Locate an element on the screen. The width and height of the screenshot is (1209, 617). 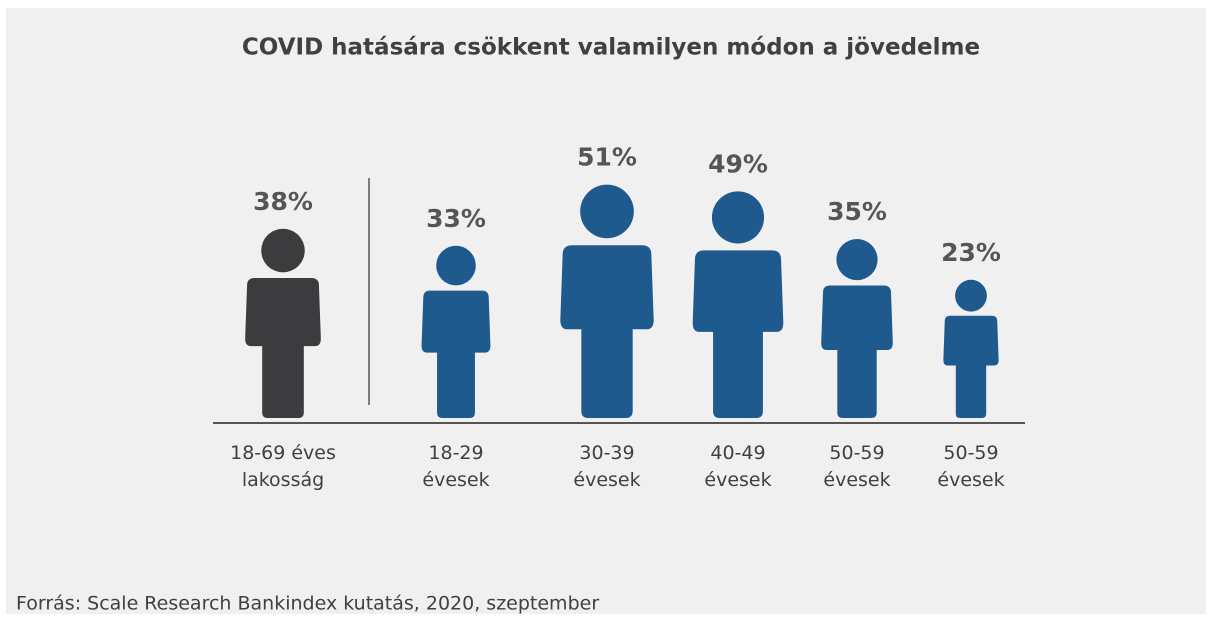
value-label: 49% is located at coordinates (738, 163).